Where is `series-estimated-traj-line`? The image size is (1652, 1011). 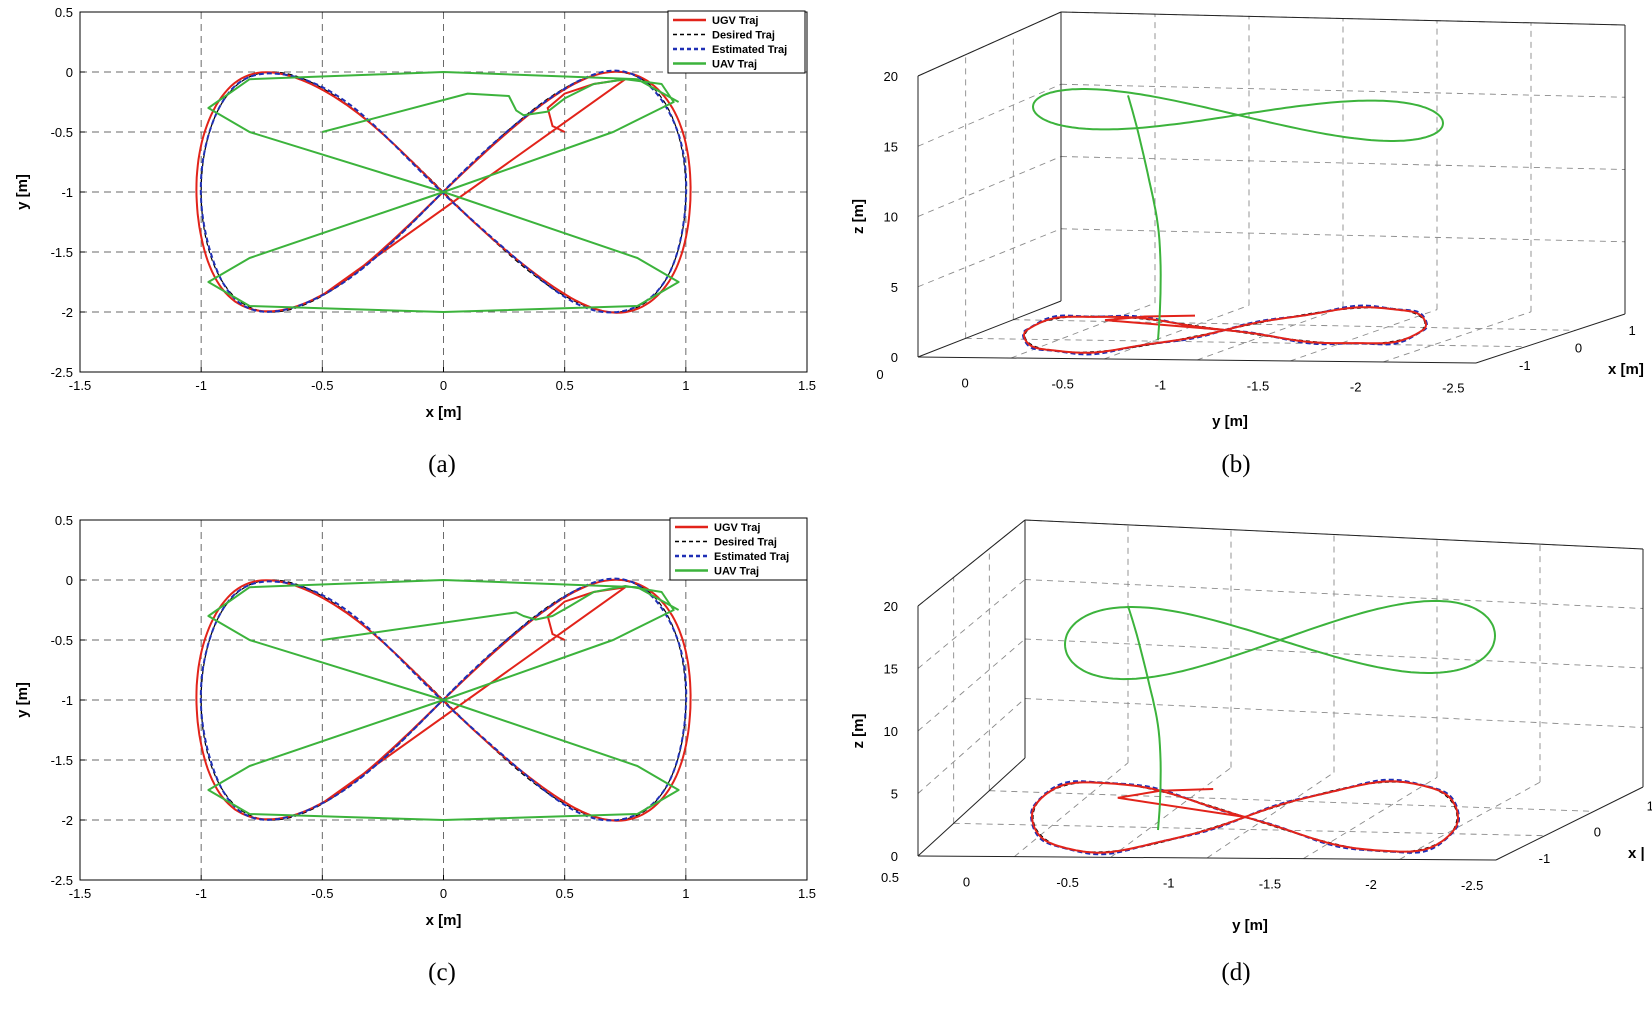 series-estimated-traj-line is located at coordinates (443, 191).